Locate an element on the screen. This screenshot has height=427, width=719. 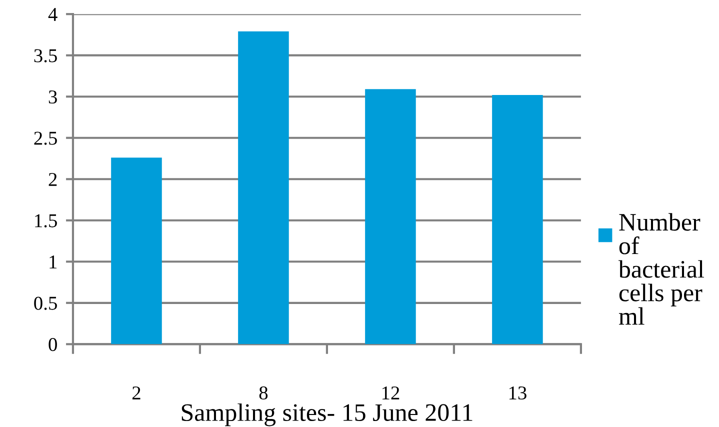
y-tick-label: 3.5 is located at coordinates (45, 55).